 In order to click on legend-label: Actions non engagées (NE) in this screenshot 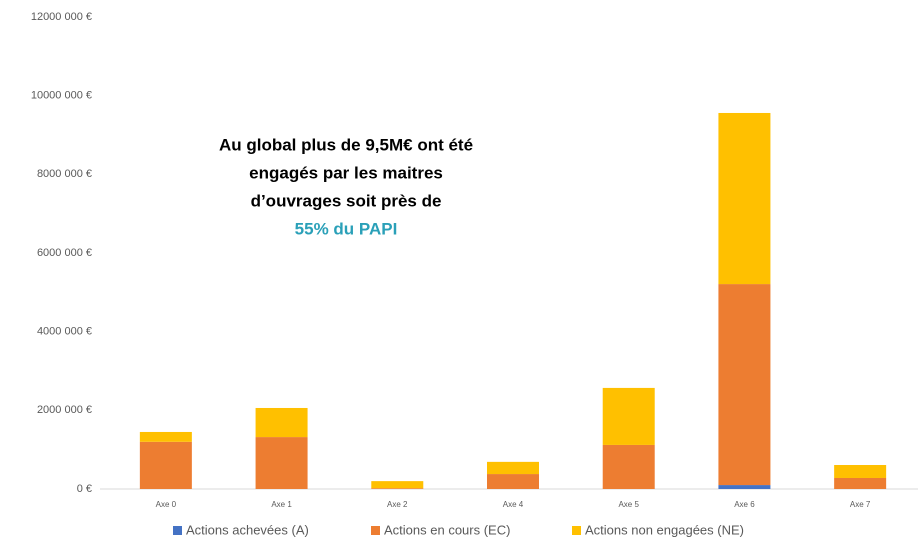, I will do `click(664, 529)`.